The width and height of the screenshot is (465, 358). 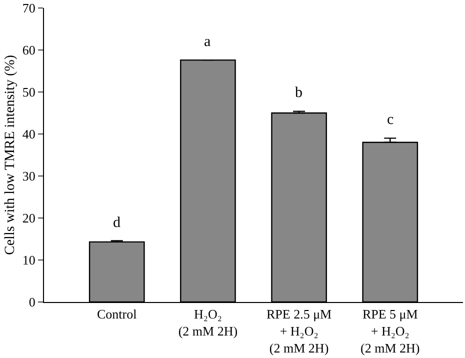 I want to click on y-tick-label: 0, so click(x=32, y=302).